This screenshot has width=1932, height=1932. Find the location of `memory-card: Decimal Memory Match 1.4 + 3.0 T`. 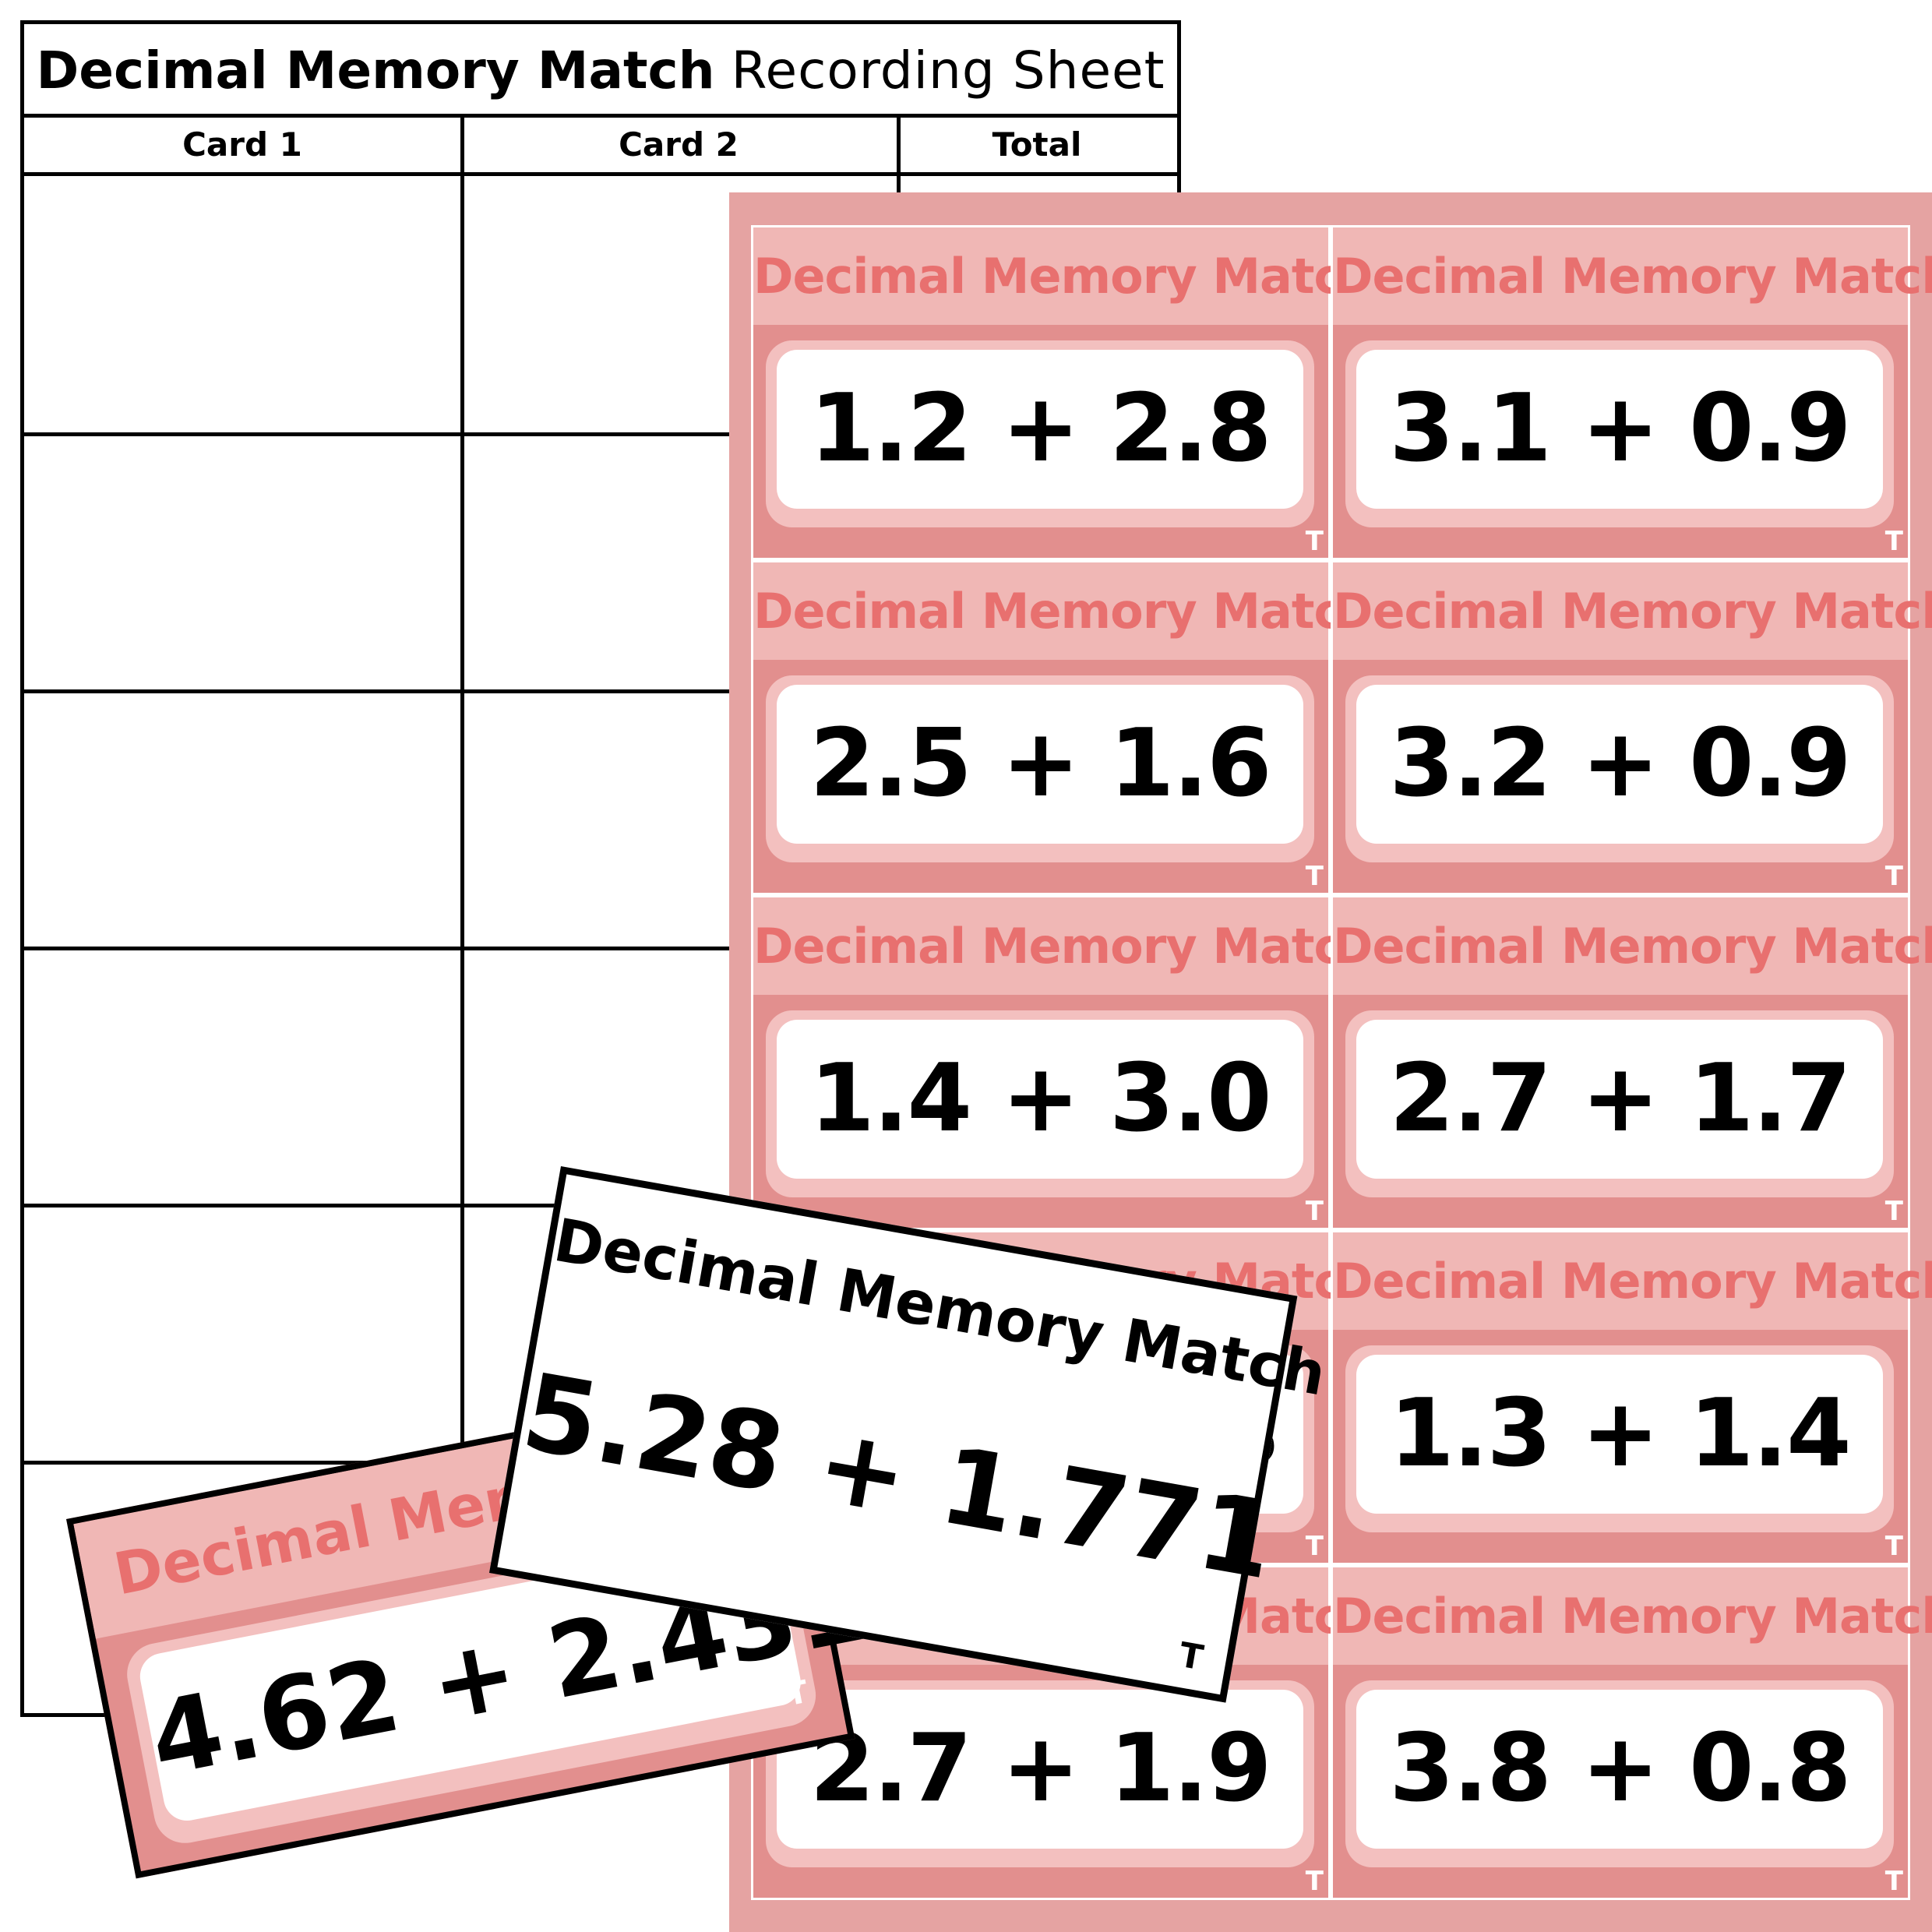

memory-card: Decimal Memory Match 1.4 + 3.0 T is located at coordinates (1063, 1062).